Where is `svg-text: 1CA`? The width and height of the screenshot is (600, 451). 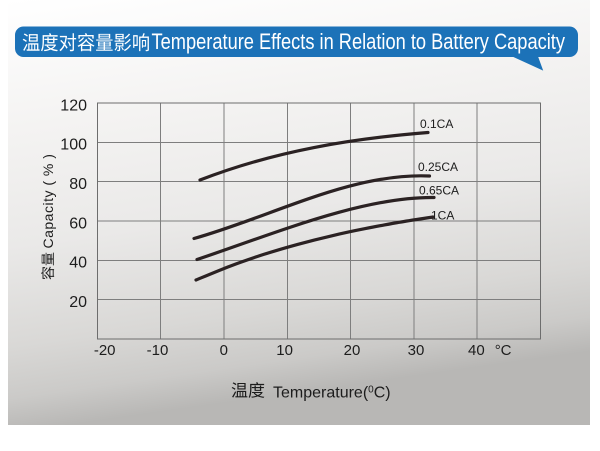 svg-text: 1CA is located at coordinates (442, 216).